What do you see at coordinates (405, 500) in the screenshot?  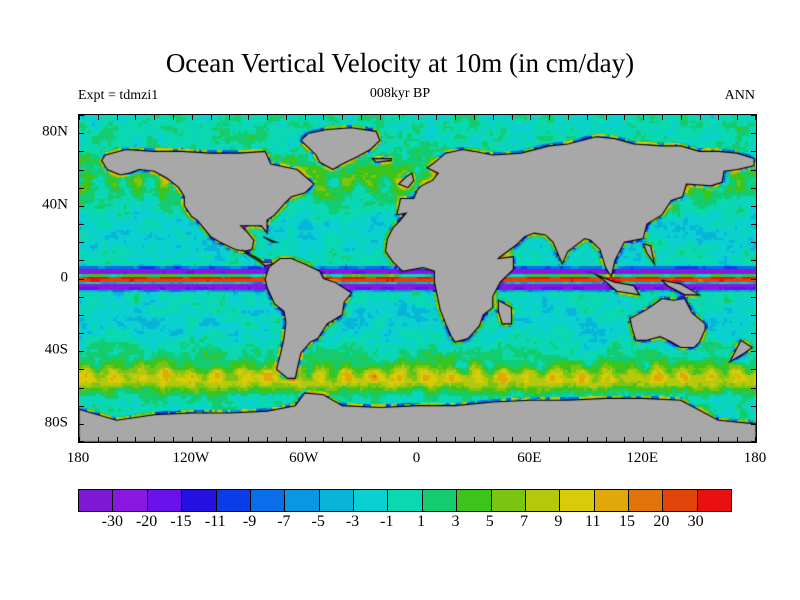 I see `colorbar` at bounding box center [405, 500].